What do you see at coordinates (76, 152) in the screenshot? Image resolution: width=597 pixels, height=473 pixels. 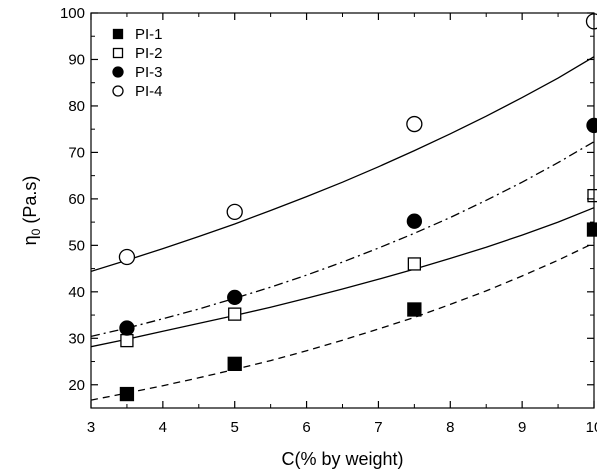 I see `y-tick-label: 70` at bounding box center [76, 152].